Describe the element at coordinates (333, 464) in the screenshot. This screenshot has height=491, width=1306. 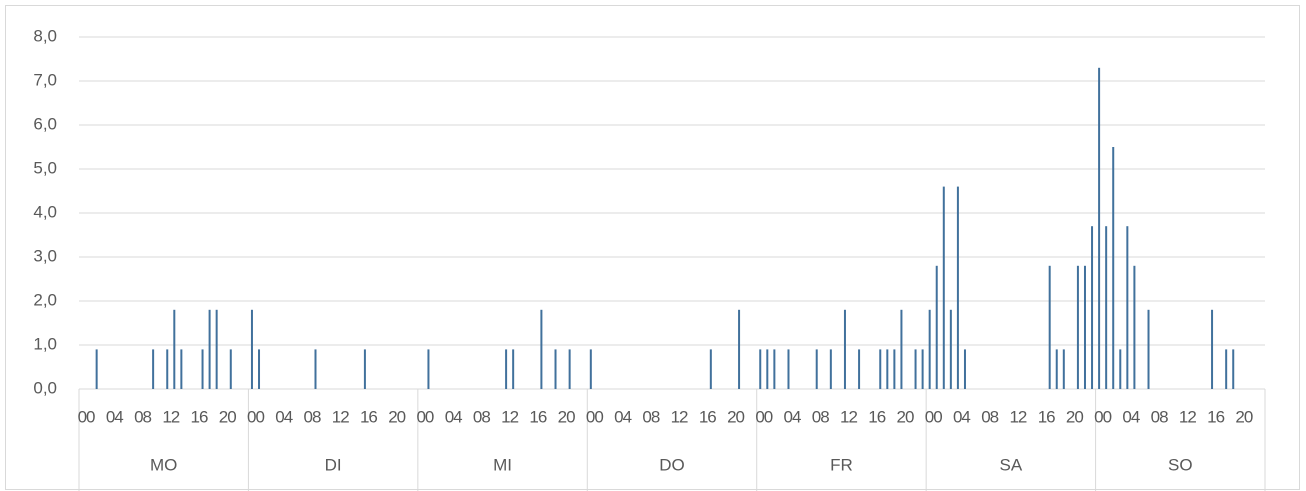
I see `day-label: DI` at that location.